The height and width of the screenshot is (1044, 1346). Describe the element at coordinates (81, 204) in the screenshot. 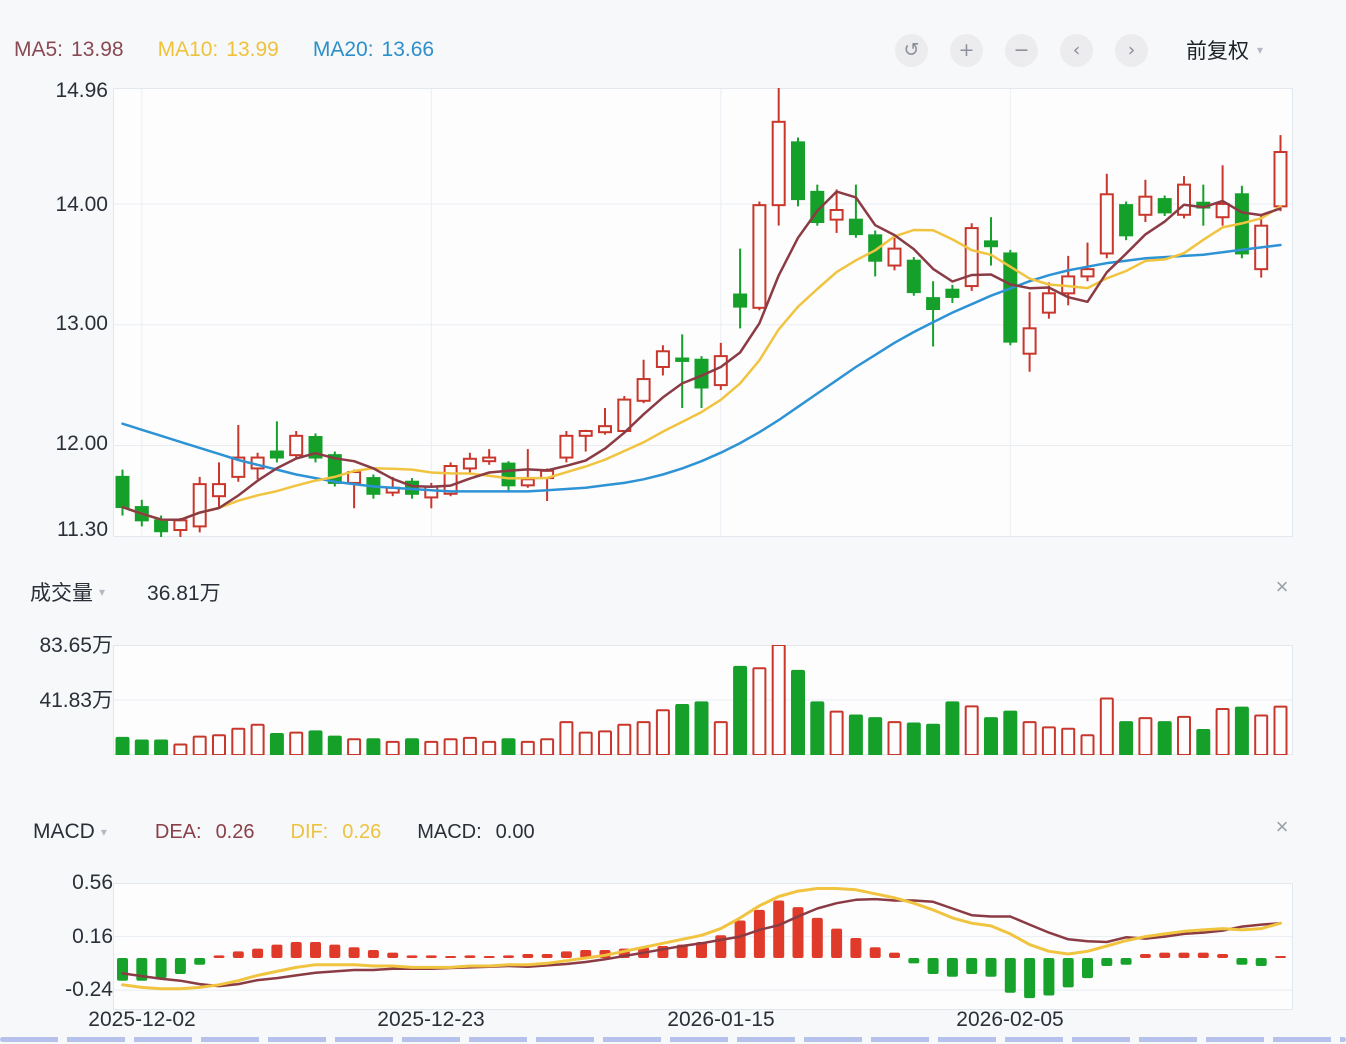

I see `price-tick-1: 14.00` at that location.